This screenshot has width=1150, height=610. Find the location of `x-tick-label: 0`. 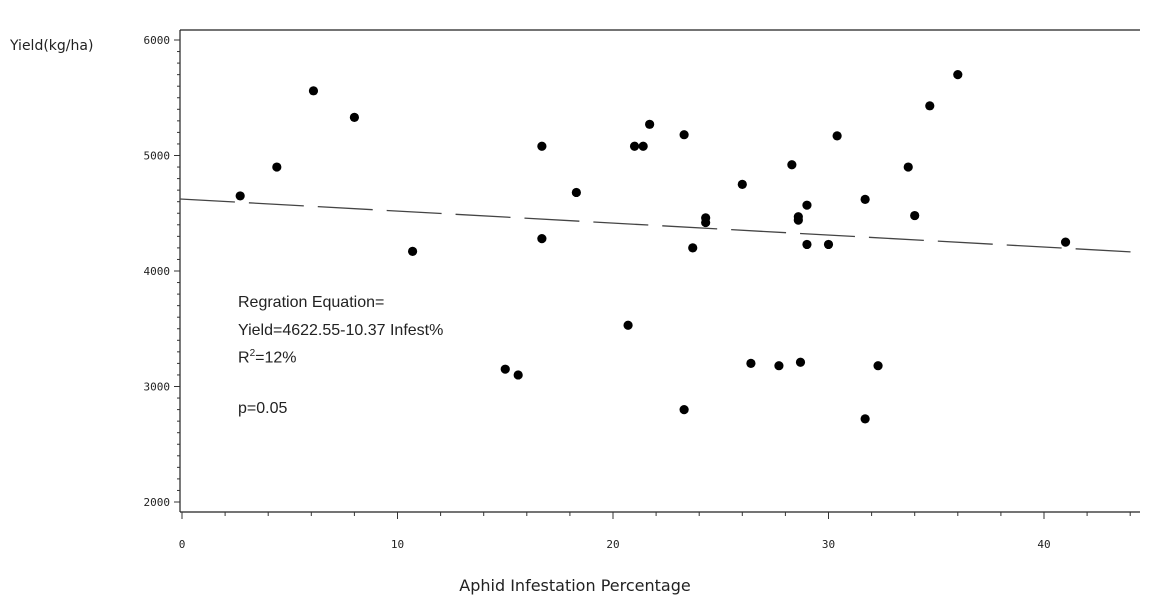

x-tick-label: 0 is located at coordinates (182, 544).